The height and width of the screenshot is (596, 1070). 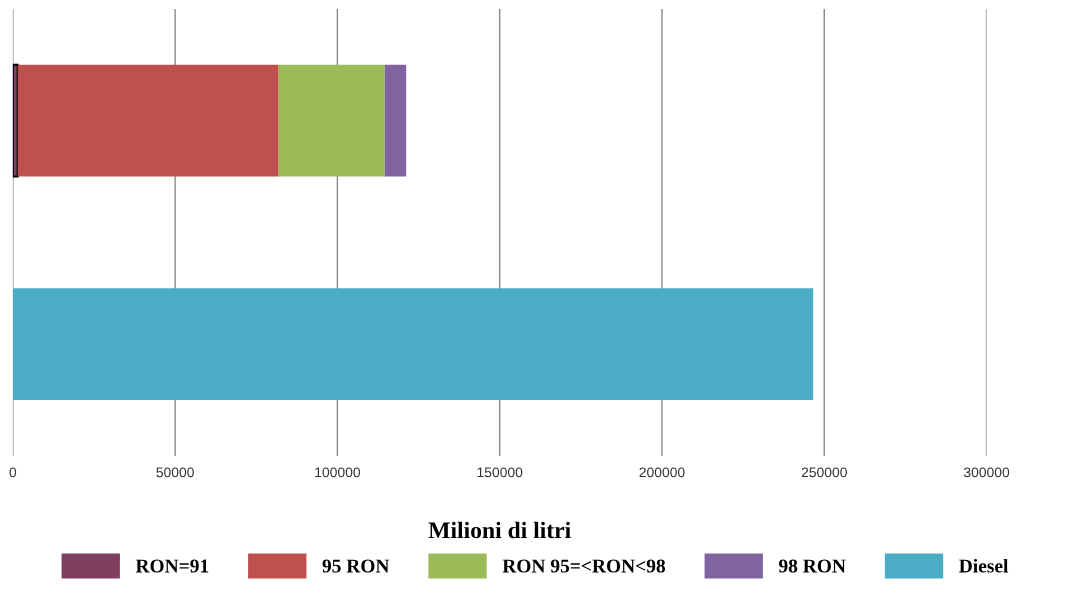 What do you see at coordinates (172, 566) in the screenshot?
I see `legend-label: RON=91` at bounding box center [172, 566].